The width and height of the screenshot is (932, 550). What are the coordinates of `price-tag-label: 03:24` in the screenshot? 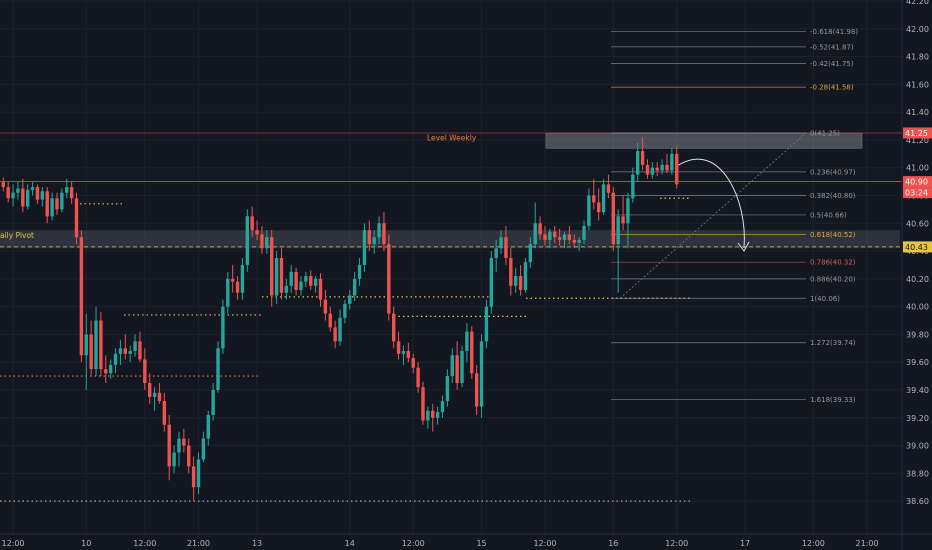 It's located at (916, 193).